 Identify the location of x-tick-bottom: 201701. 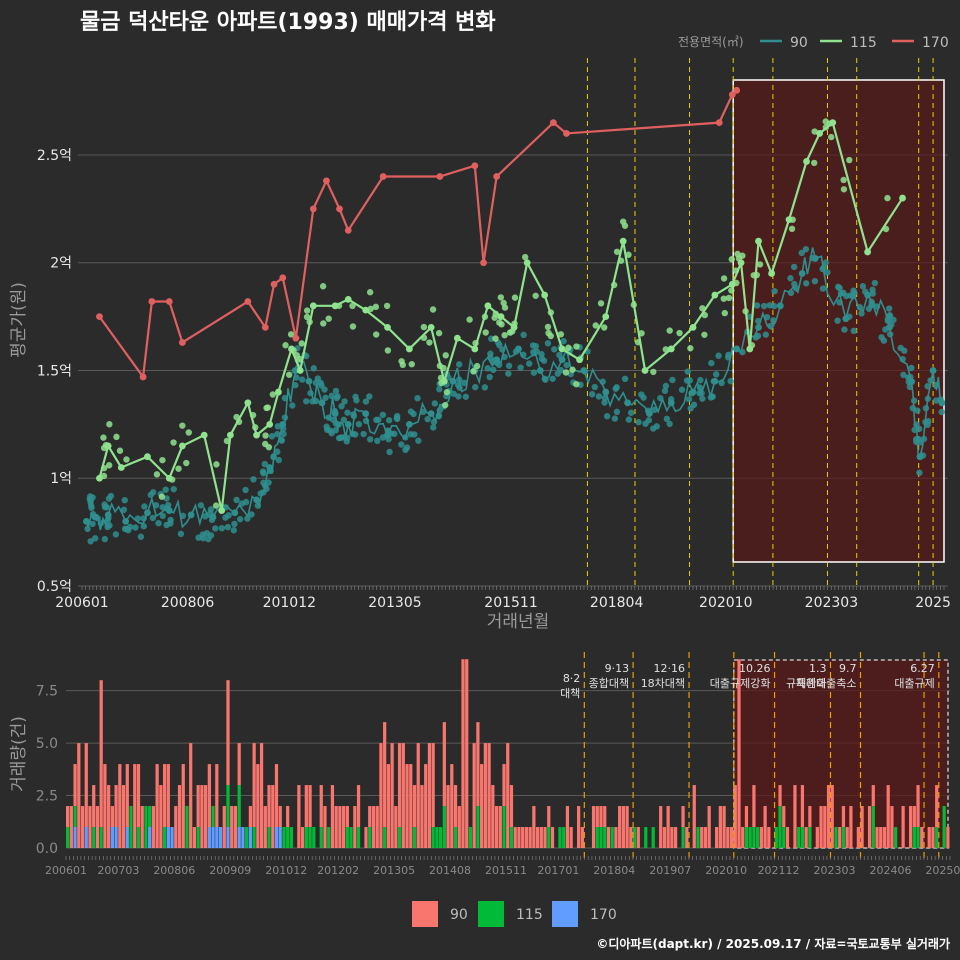
(558, 870).